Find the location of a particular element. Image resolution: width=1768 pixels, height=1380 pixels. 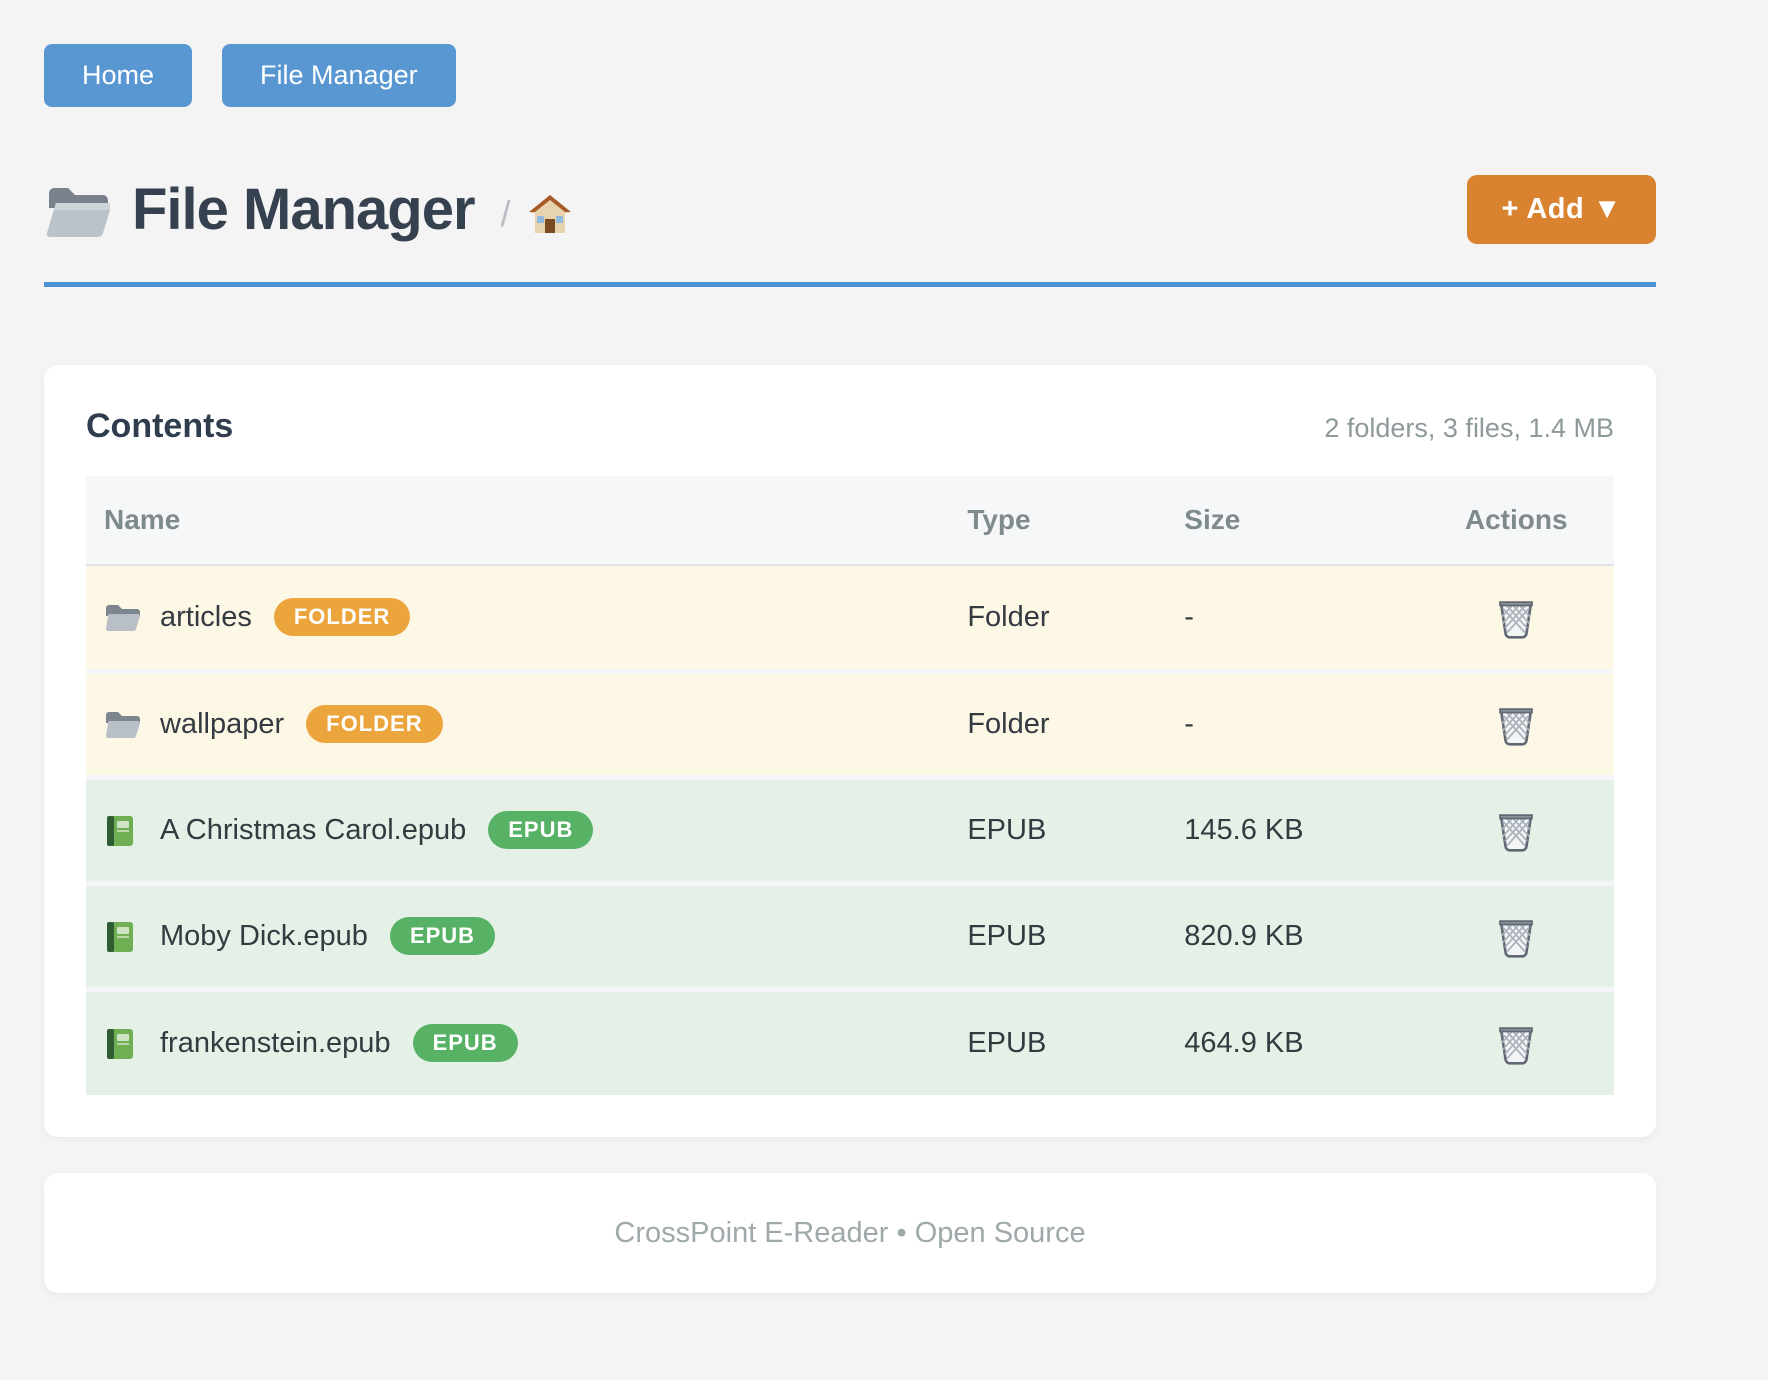

file-table-head: Name Type Size Actions is located at coordinates (850, 521).